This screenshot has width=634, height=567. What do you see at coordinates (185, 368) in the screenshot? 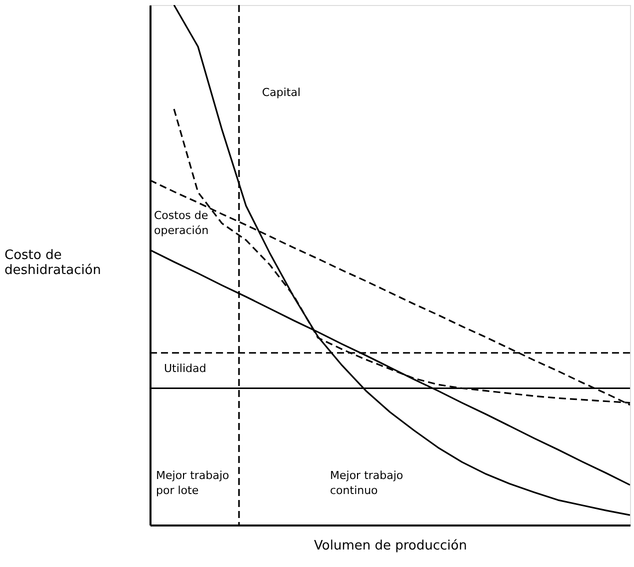
I see `annotation: Utilidad` at bounding box center [185, 368].